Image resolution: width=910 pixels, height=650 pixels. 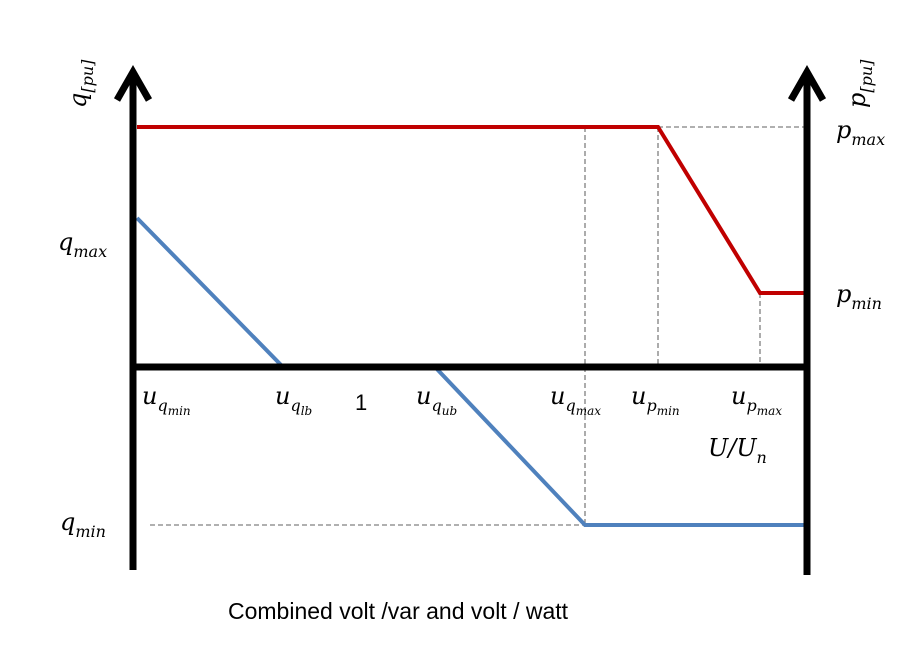 I want to click on u-qmax-label: uqmax, so click(x=576, y=400).